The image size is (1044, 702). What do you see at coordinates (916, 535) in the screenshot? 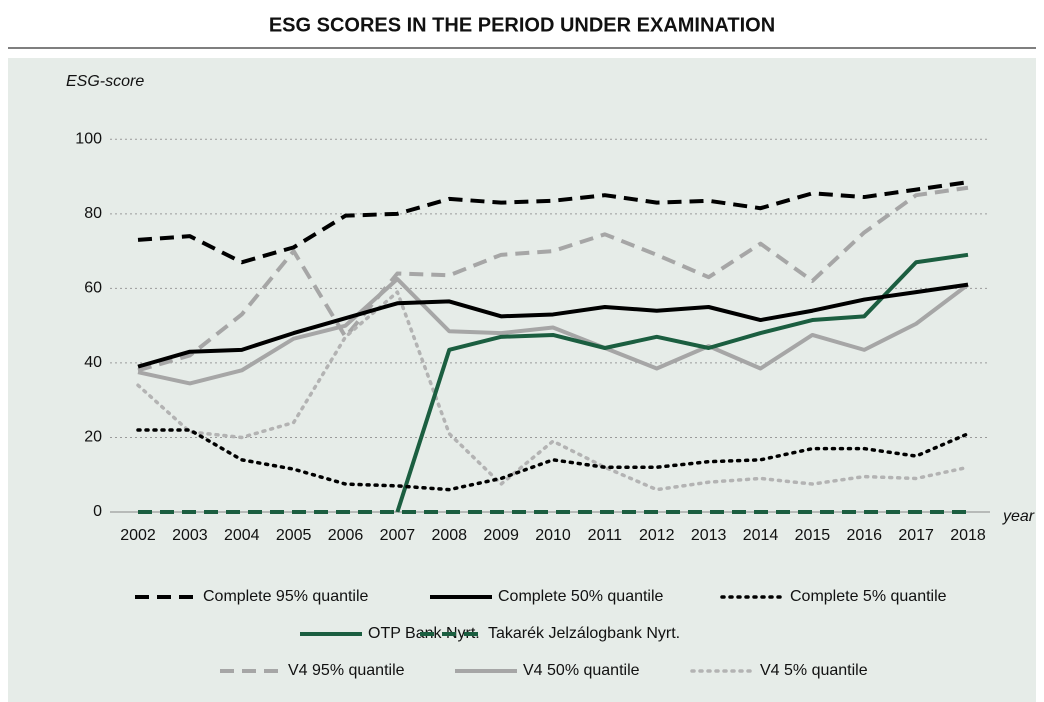
I see `x-tick-label: 2017` at bounding box center [916, 535].